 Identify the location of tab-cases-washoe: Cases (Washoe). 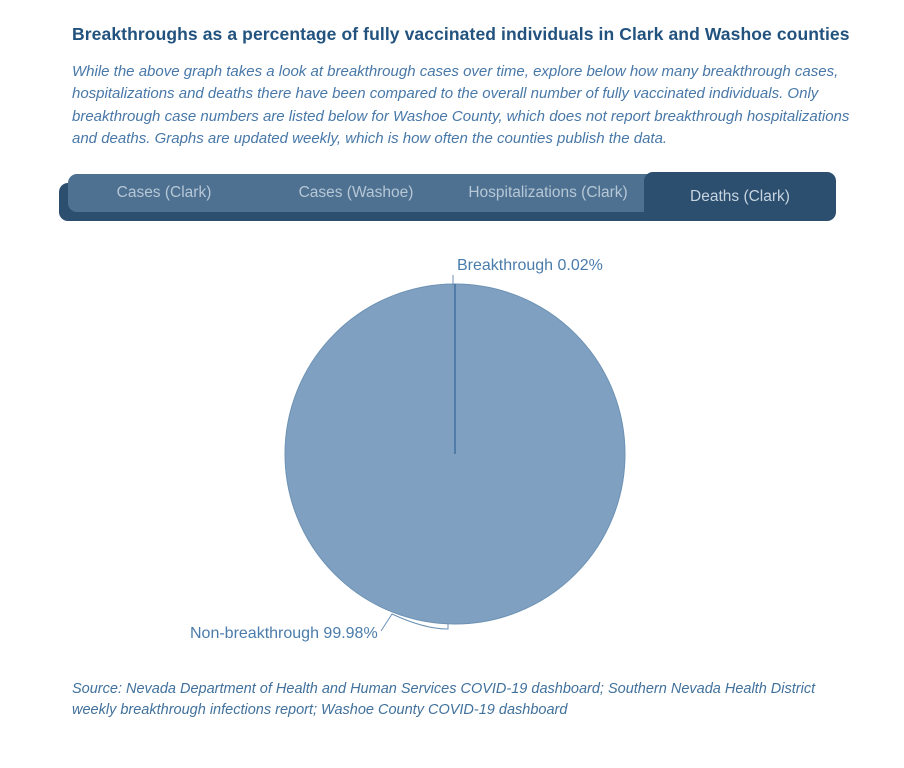
(356, 192).